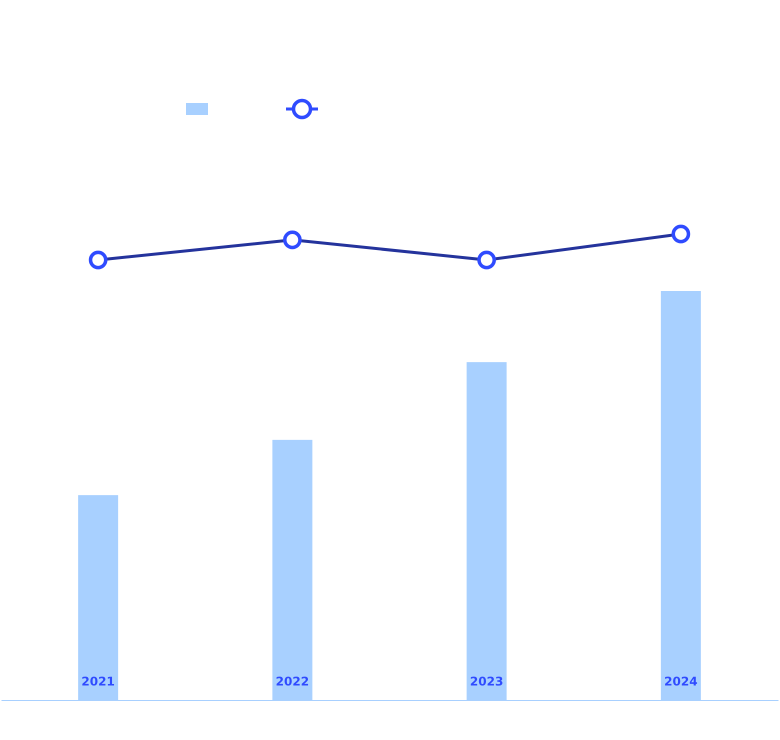 The height and width of the screenshot is (740, 780). Describe the element at coordinates (487, 681) in the screenshot. I see `x-tick-label: 2023` at that location.